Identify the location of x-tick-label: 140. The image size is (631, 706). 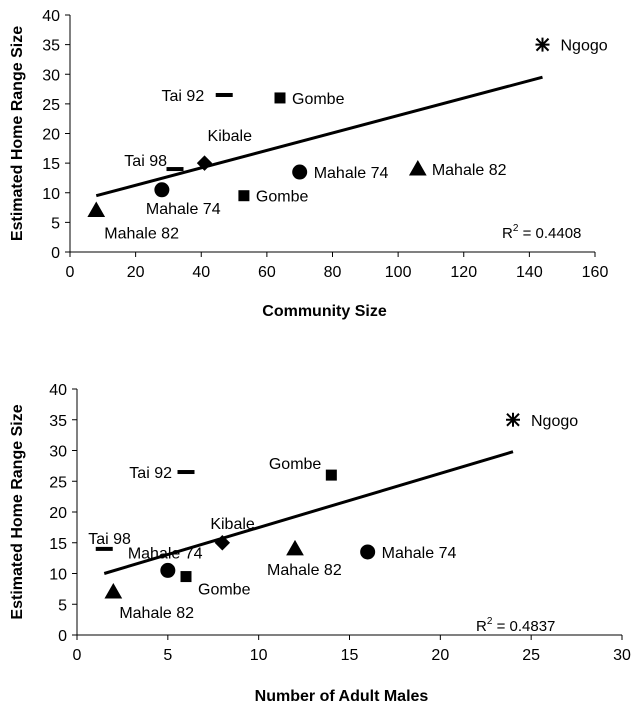
(529, 272).